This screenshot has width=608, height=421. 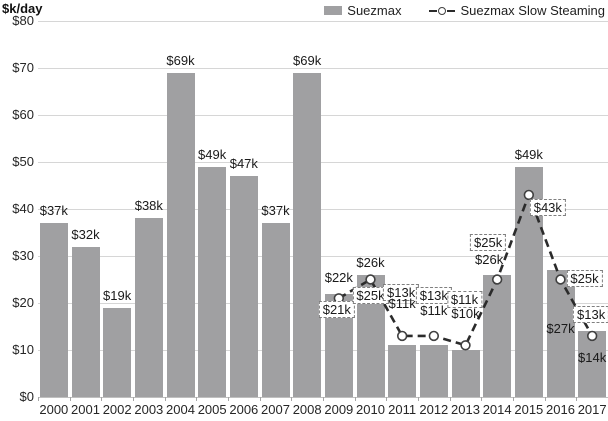 I want to click on x-tick-label-2007: 2007, so click(x=275, y=409).